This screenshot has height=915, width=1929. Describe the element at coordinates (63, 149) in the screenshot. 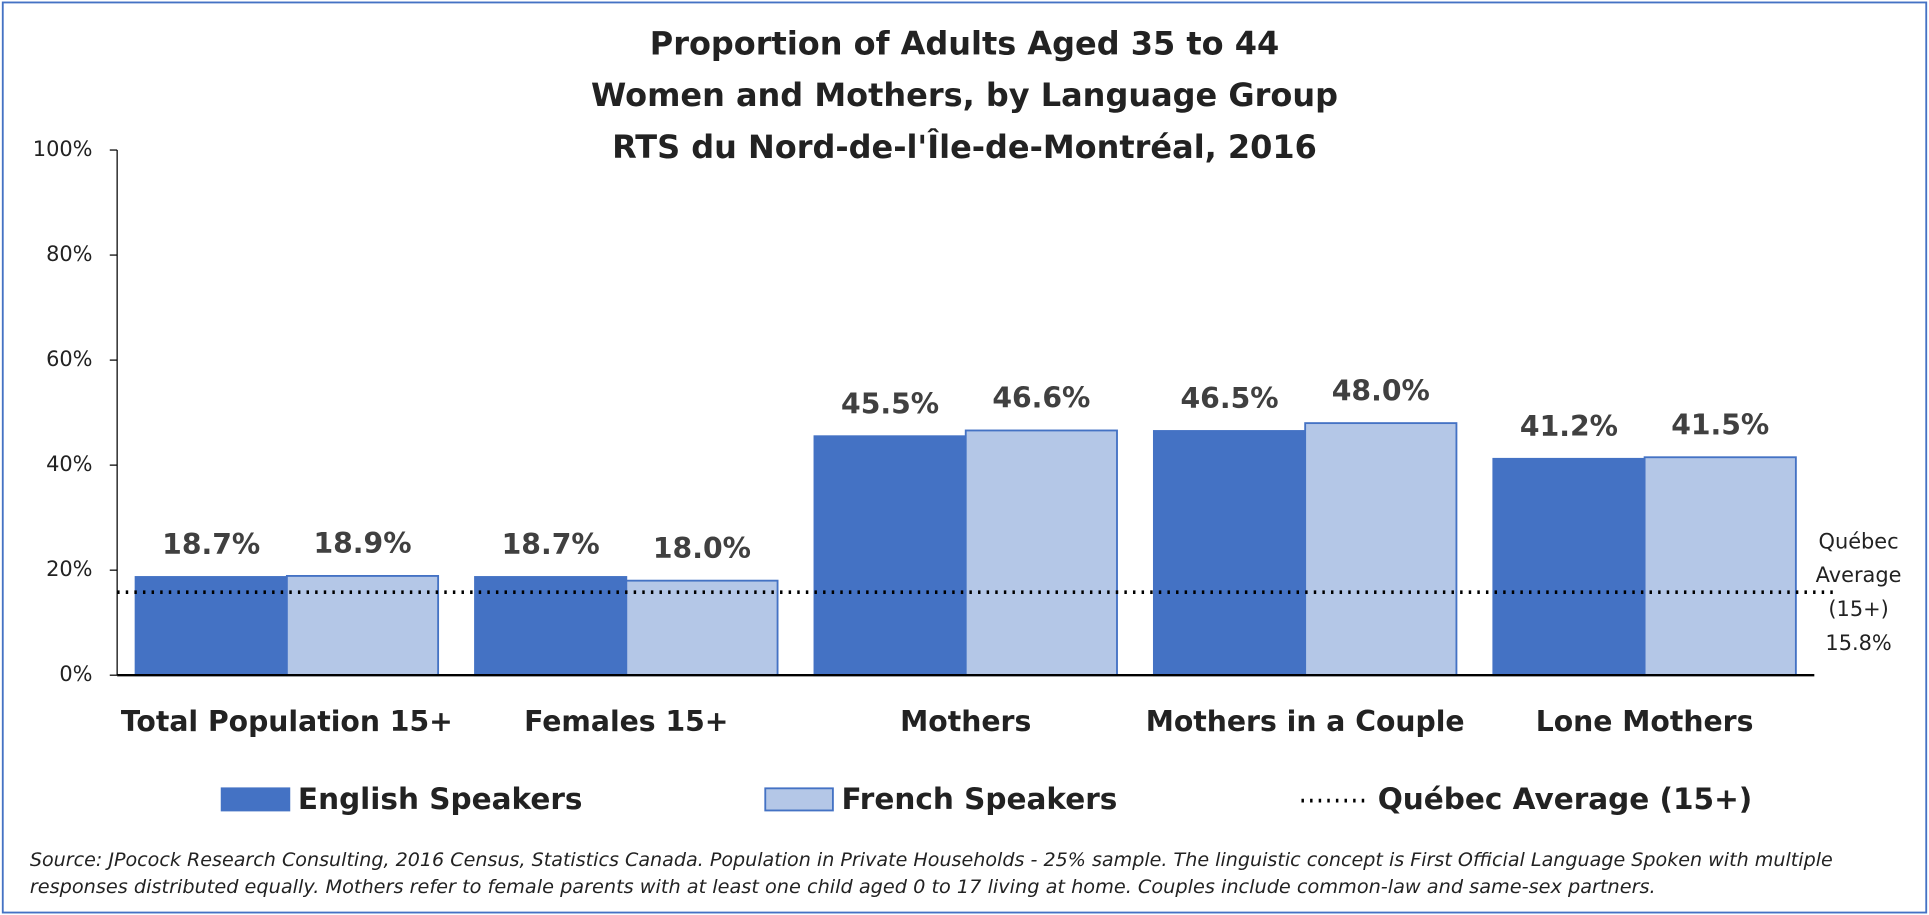

I see `y-tick-label: 100%` at that location.